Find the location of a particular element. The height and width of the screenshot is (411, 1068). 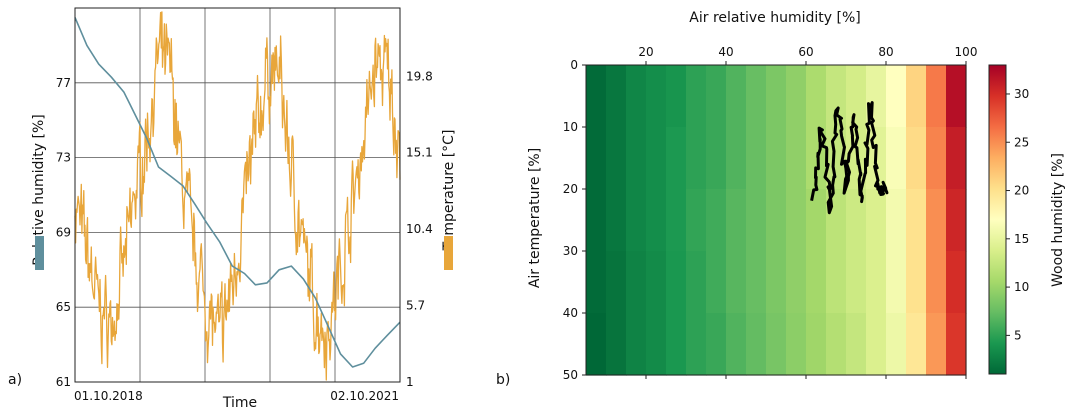

panel-b-letter: b) is located at coordinates (503, 380).